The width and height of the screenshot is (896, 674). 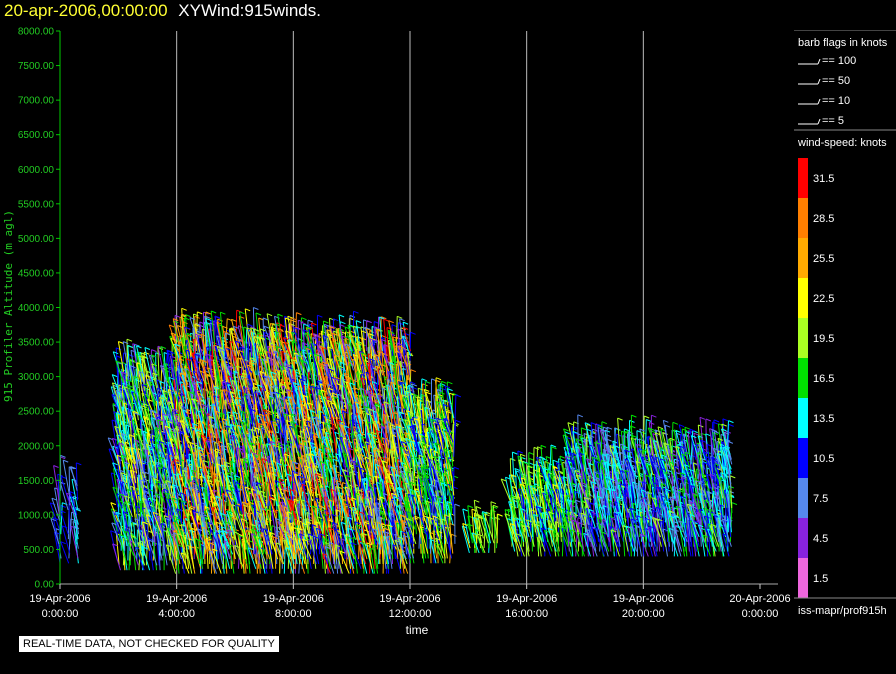 What do you see at coordinates (249, 10) in the screenshot?
I see `title-product: XYWind:915winds.` at bounding box center [249, 10].